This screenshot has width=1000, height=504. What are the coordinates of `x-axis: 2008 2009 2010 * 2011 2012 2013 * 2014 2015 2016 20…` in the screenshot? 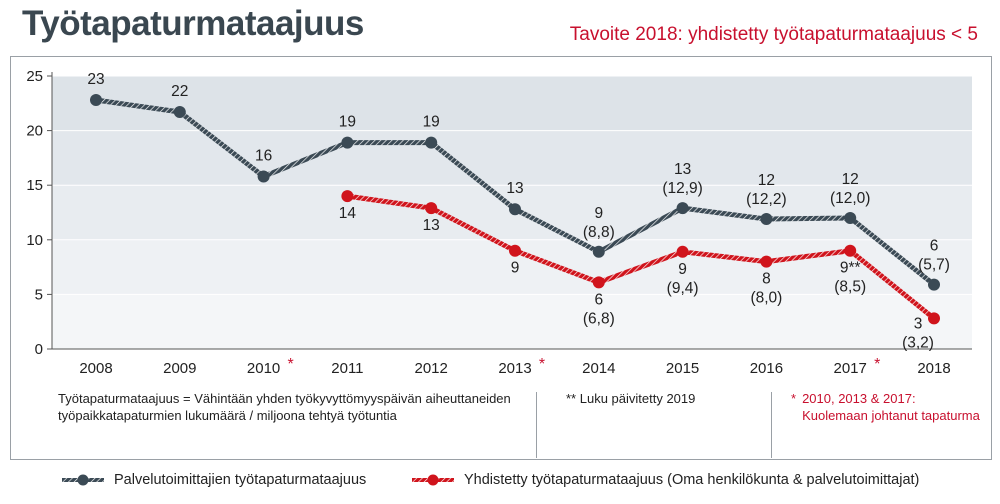 It's located at (512, 362).